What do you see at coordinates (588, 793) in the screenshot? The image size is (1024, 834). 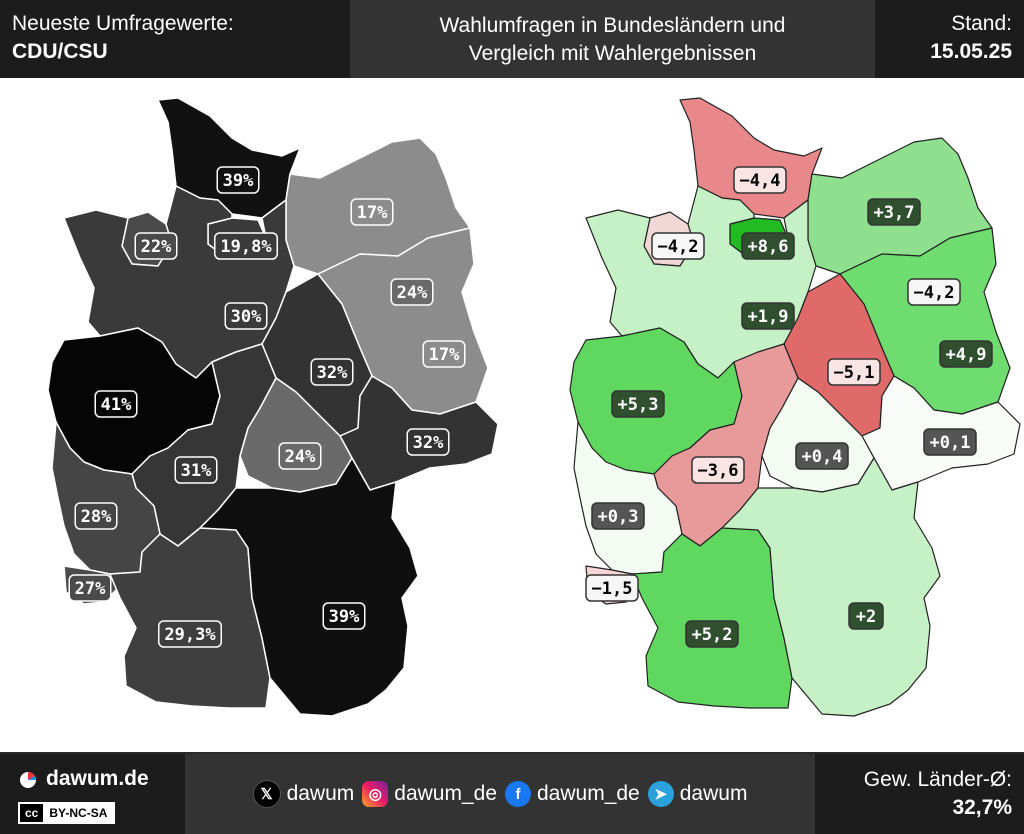 I see `social-handle: dawum_de` at bounding box center [588, 793].